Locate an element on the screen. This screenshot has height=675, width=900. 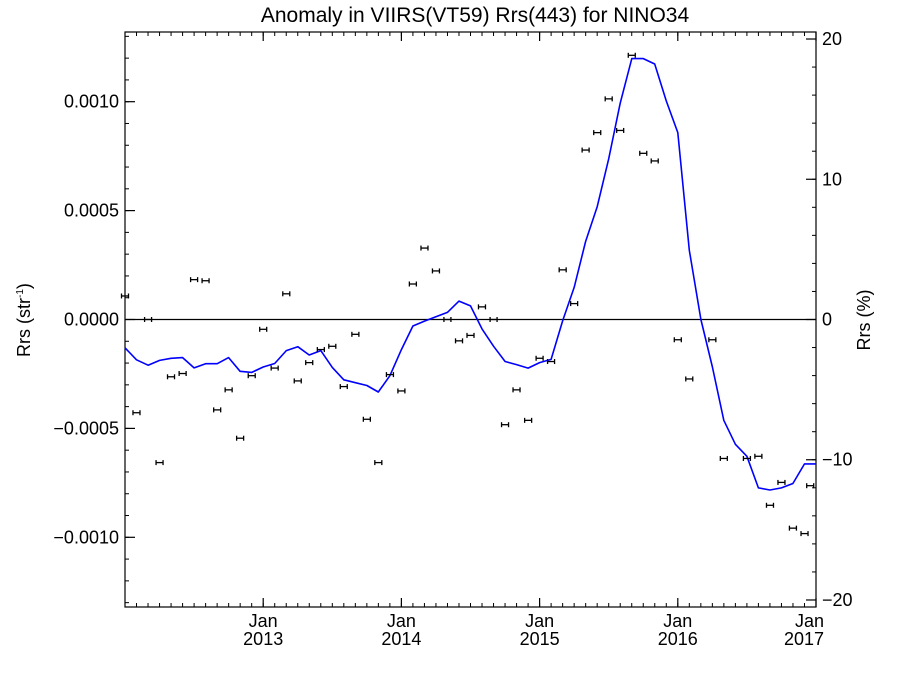
left-y-tick-label: 0.0005 is located at coordinates (91, 211).